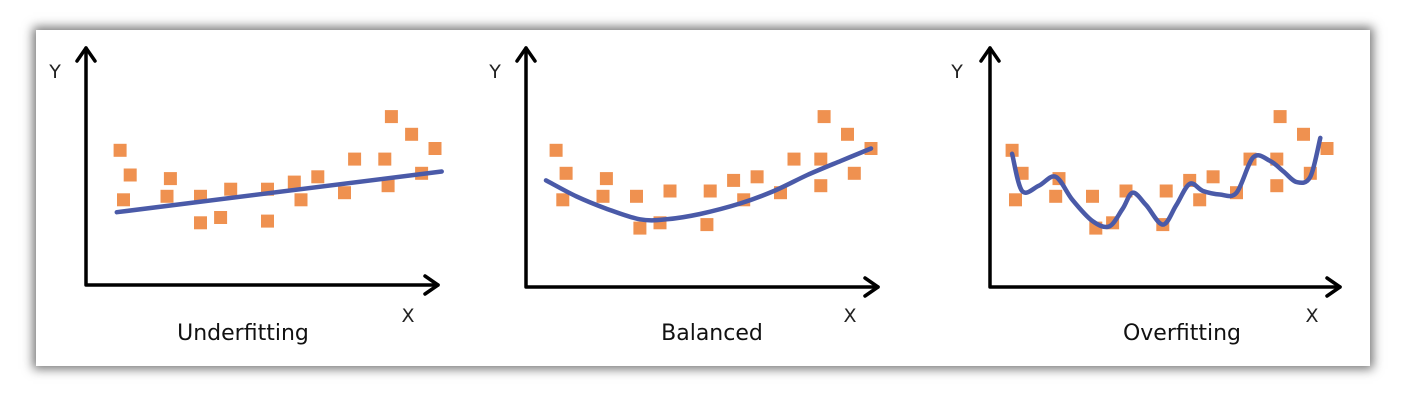 The width and height of the screenshot is (1404, 406). What do you see at coordinates (712, 333) in the screenshot?
I see `panel-caption: Balanced` at bounding box center [712, 333].